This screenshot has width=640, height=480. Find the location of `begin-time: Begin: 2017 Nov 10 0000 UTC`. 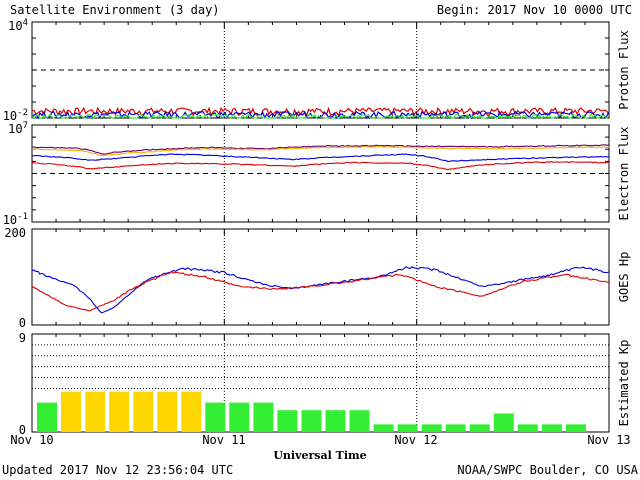

begin-time: Begin: 2017 Nov 10 0000 UTC is located at coordinates (534, 10).